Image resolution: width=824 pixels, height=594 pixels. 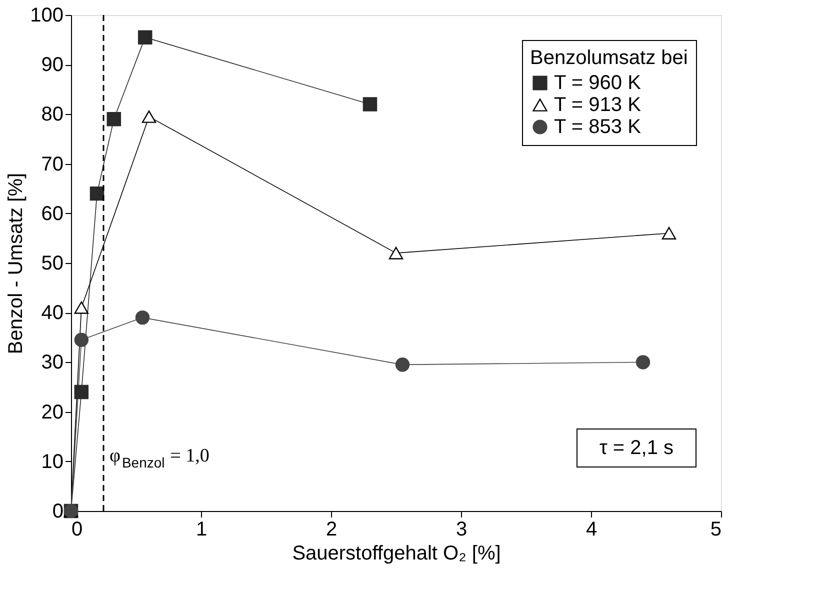 I want to click on annotation: τ = 2,1 s, so click(x=636, y=448).